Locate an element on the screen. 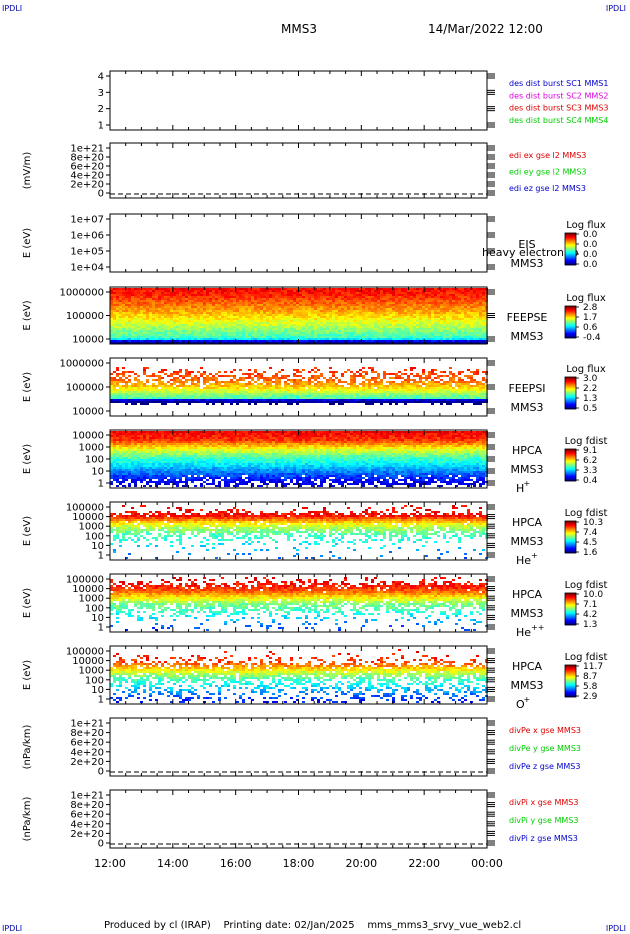  corner-label-top-right: IPDLI is located at coordinates (615, 8).